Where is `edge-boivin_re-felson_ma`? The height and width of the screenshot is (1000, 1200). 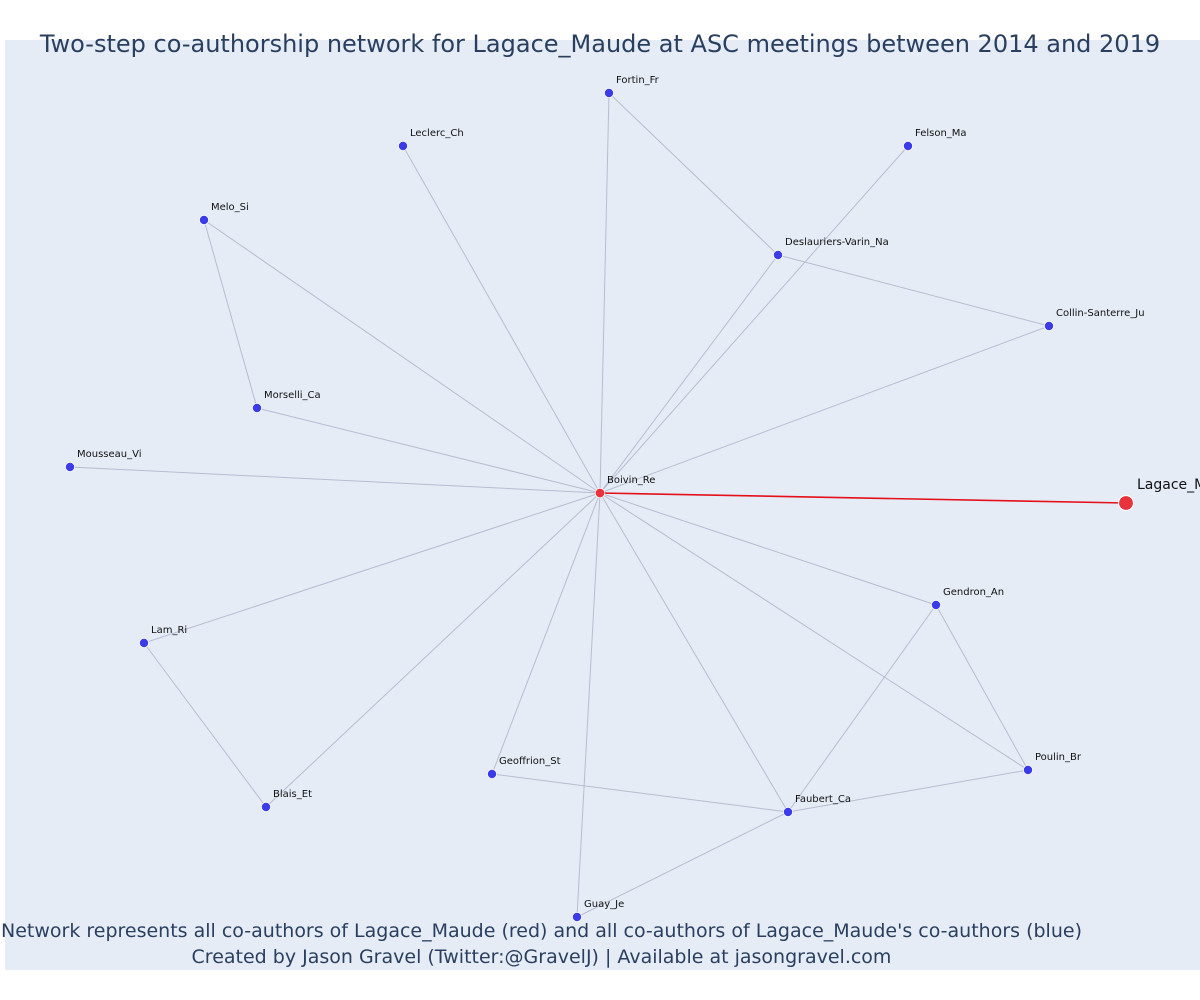
edge-boivin_re-felson_ma is located at coordinates (754, 319).